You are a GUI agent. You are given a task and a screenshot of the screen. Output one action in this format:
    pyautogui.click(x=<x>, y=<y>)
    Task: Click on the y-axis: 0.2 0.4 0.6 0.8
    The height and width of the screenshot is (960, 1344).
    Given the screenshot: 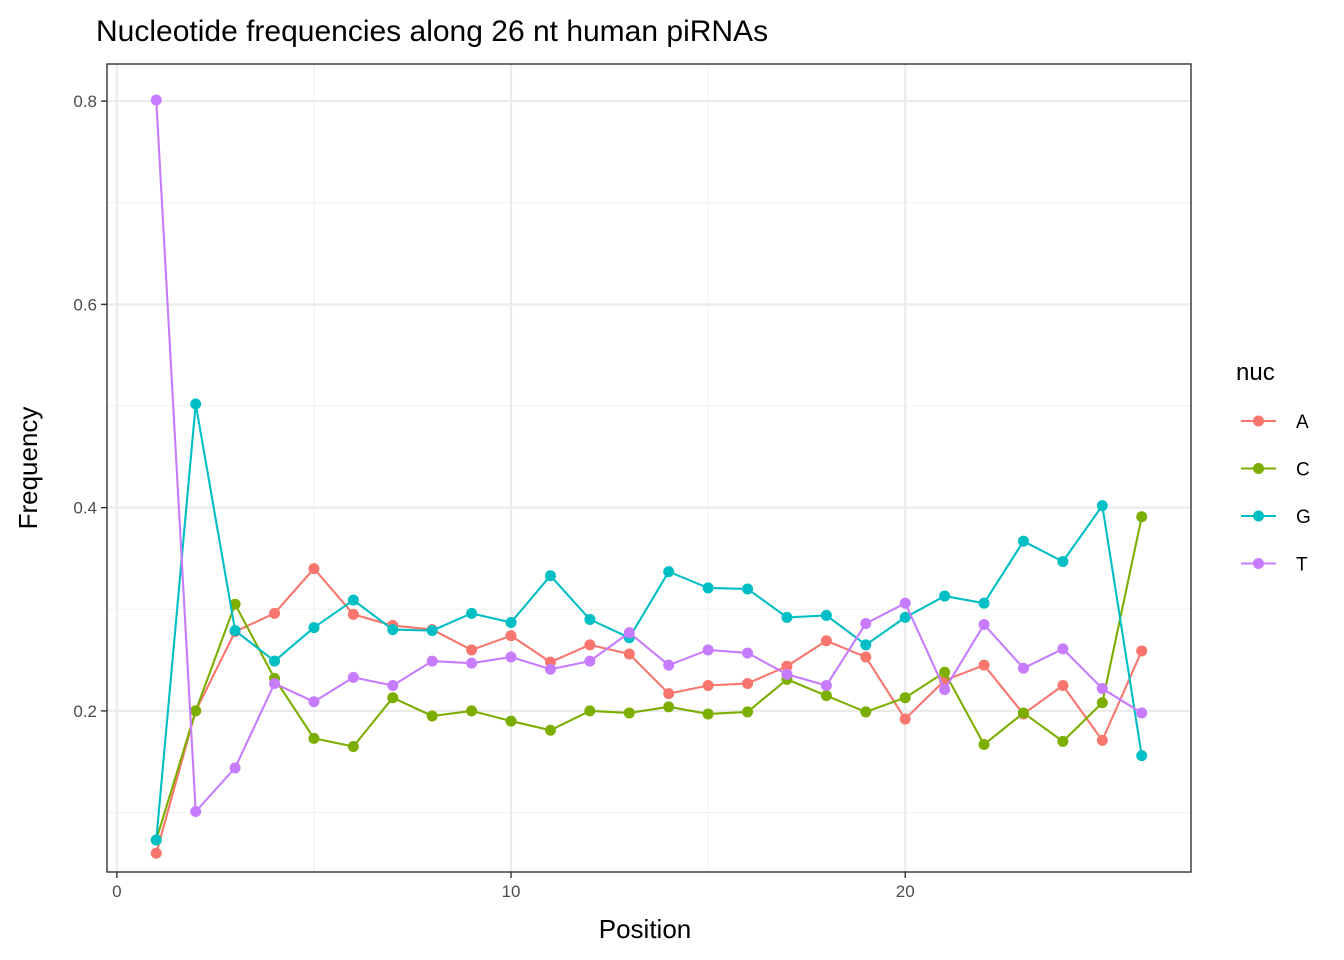 What is the action you would take?
    pyautogui.click(x=90, y=406)
    